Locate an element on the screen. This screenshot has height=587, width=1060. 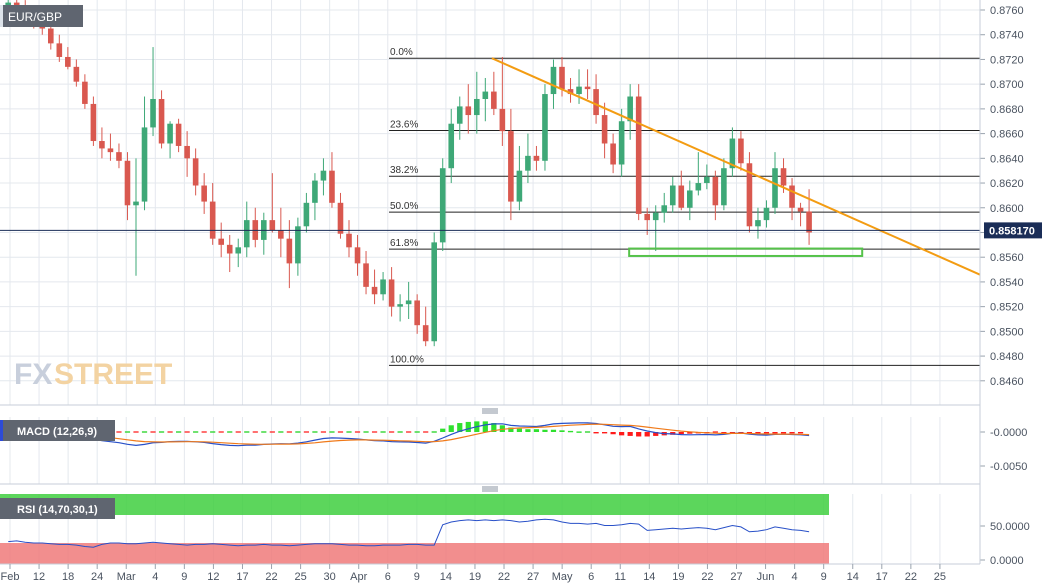
price-tick-label: 0.8520 is located at coordinates (1007, 308).